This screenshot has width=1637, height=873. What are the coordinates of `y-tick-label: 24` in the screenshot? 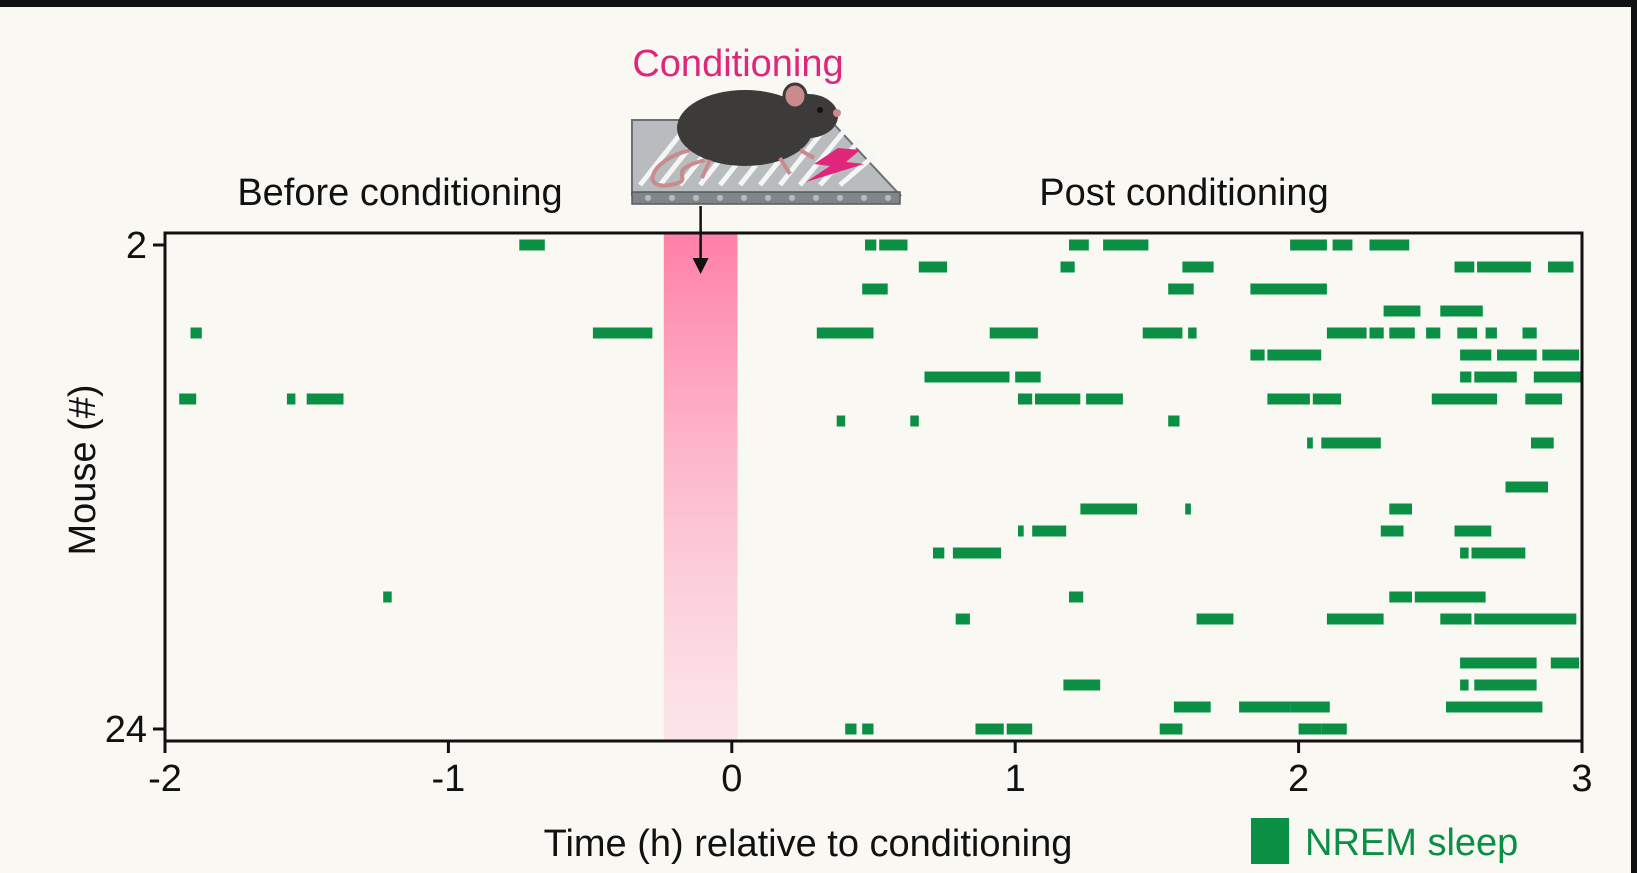 It's located at (126, 730).